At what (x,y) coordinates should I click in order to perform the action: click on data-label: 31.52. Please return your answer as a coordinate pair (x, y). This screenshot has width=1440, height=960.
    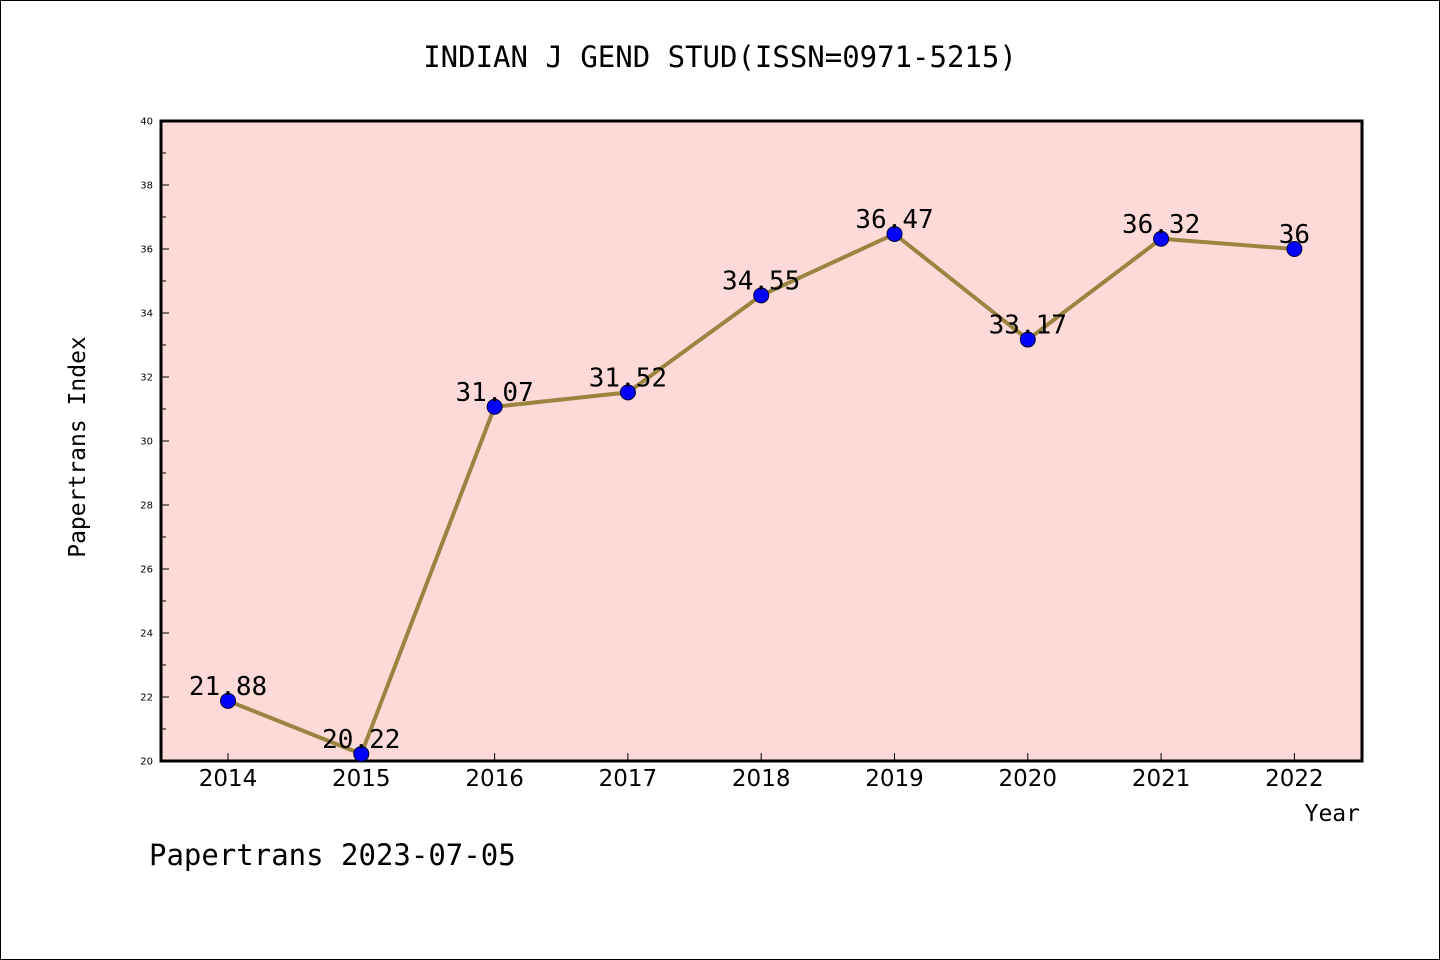
    Looking at the image, I should click on (628, 378).